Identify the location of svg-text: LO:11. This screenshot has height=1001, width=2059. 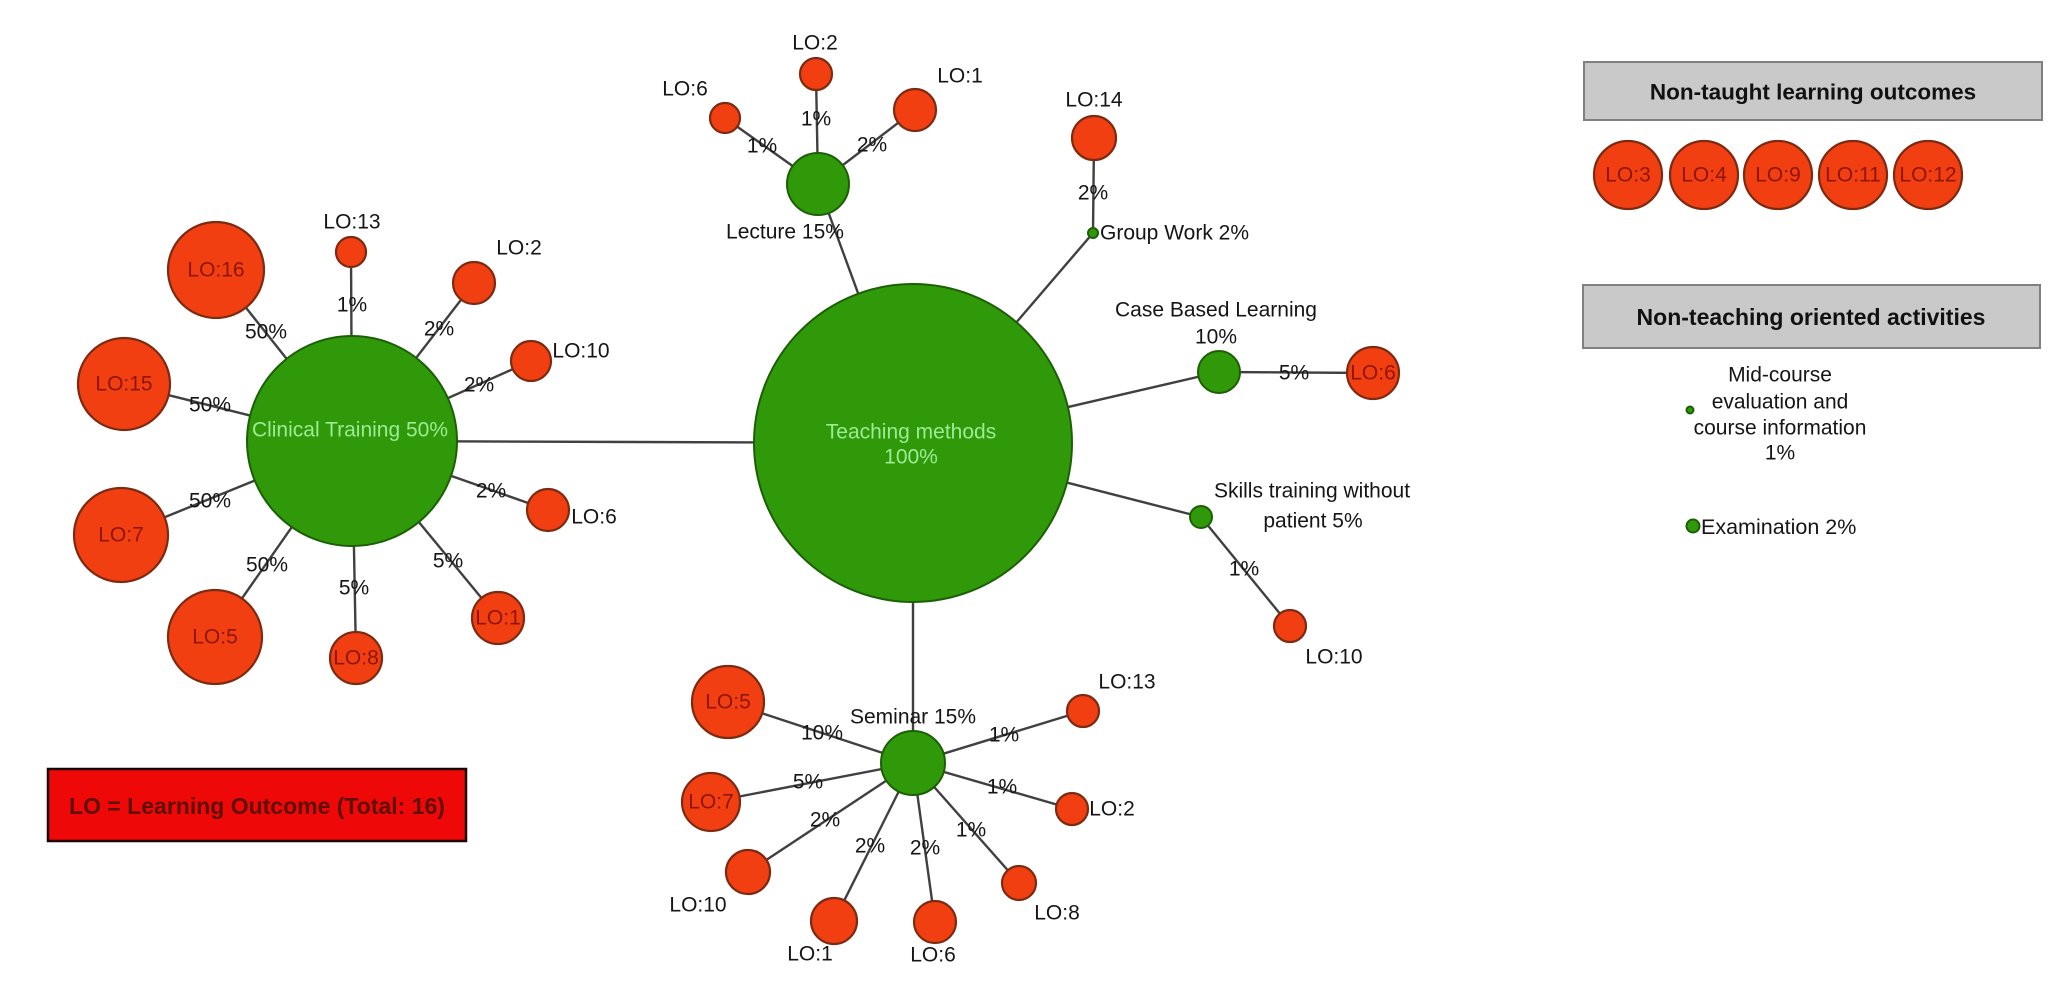
(1853, 175).